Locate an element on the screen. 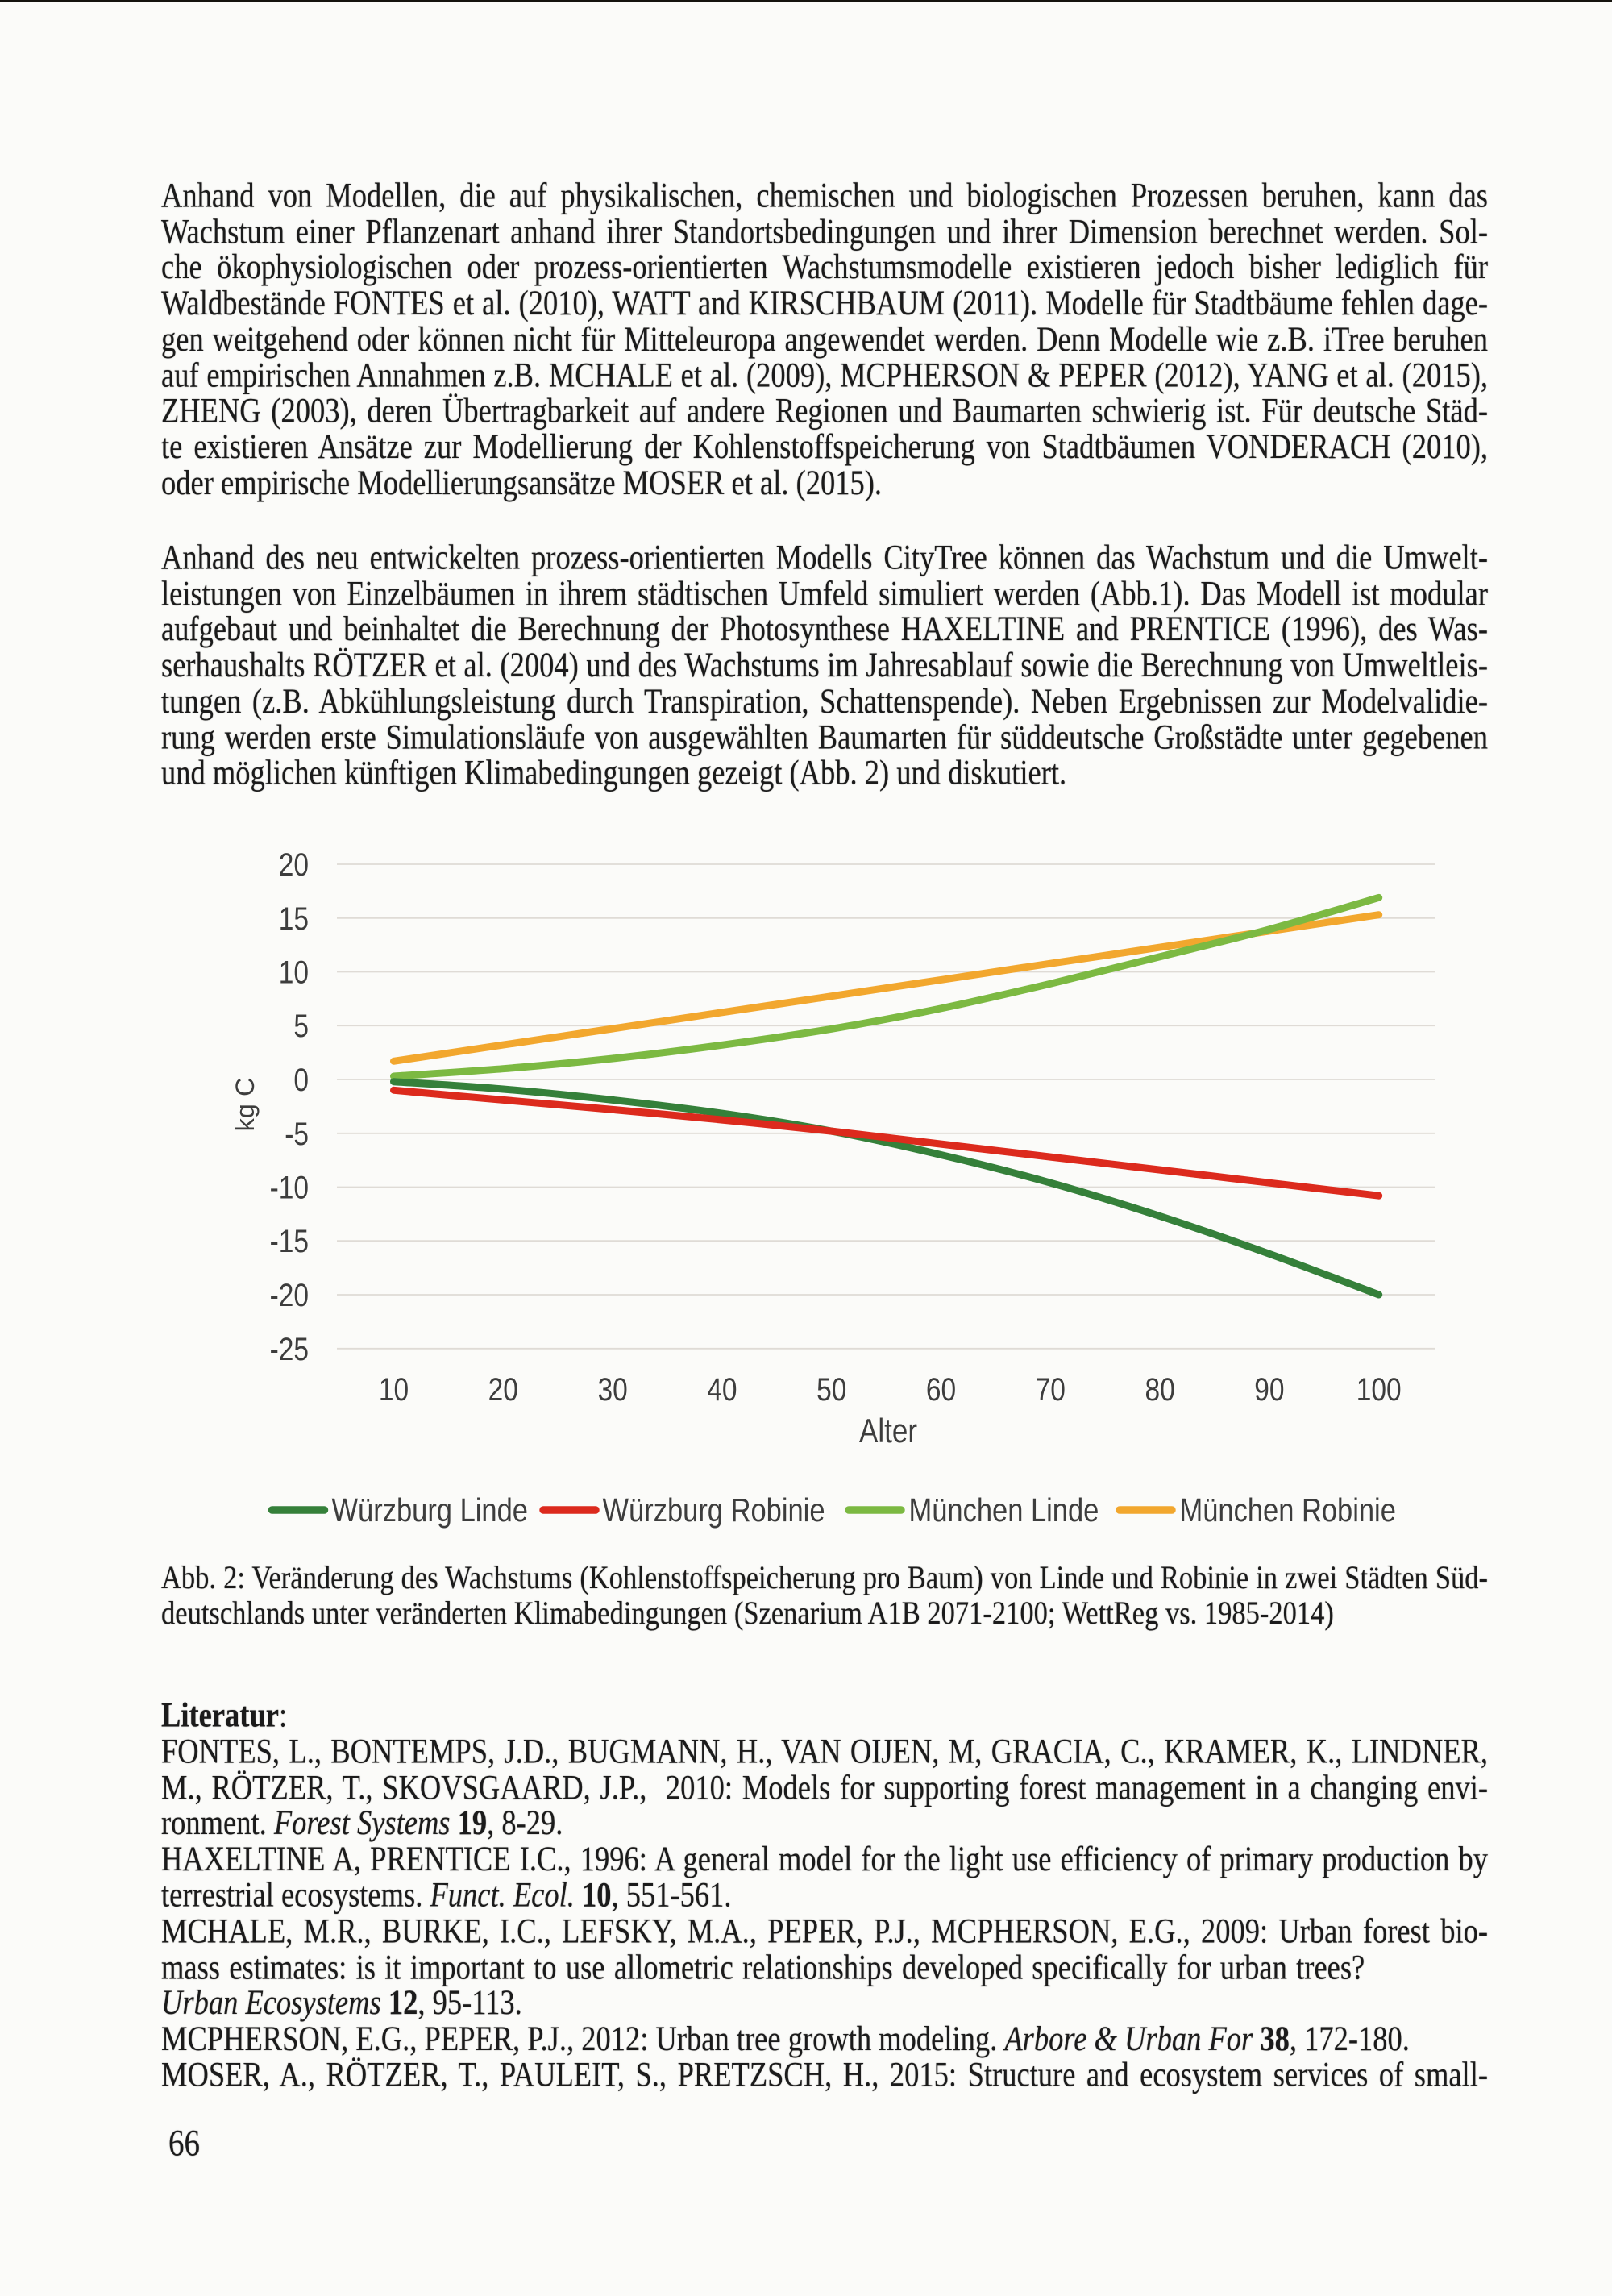 The width and height of the screenshot is (1612, 2296). svg-text: -15 is located at coordinates (289, 1241).